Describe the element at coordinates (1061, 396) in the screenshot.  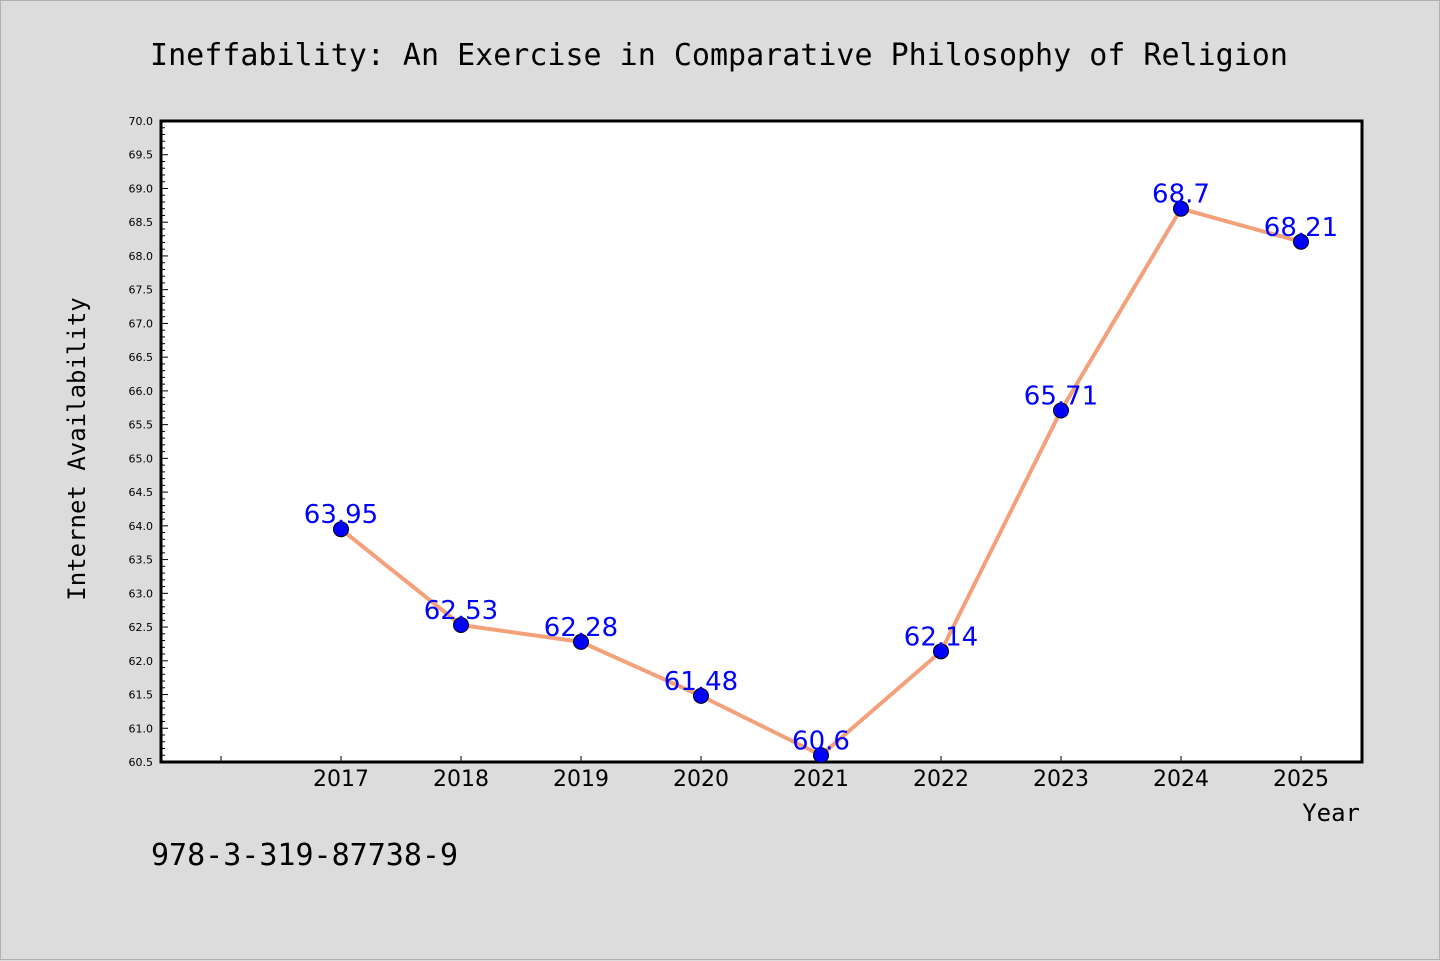
I see `data-label: 65.71` at that location.